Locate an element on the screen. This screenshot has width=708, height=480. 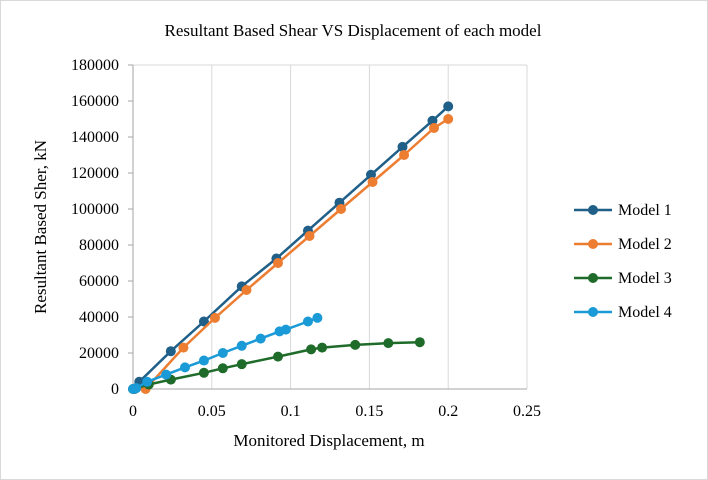
legend-item: Model 4 is located at coordinates (623, 312).